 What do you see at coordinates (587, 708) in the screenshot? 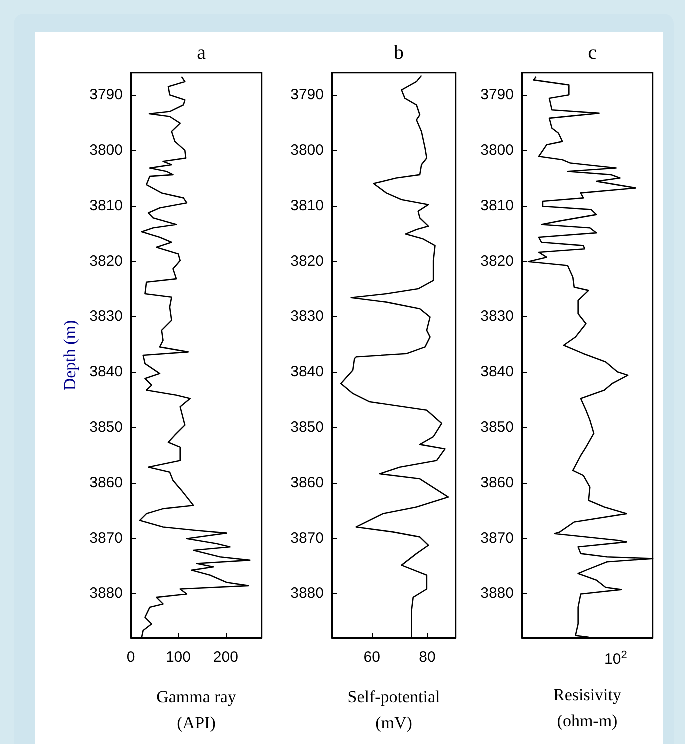
I see `x-axis-title: Resisivity (ohm-m)` at bounding box center [587, 708].